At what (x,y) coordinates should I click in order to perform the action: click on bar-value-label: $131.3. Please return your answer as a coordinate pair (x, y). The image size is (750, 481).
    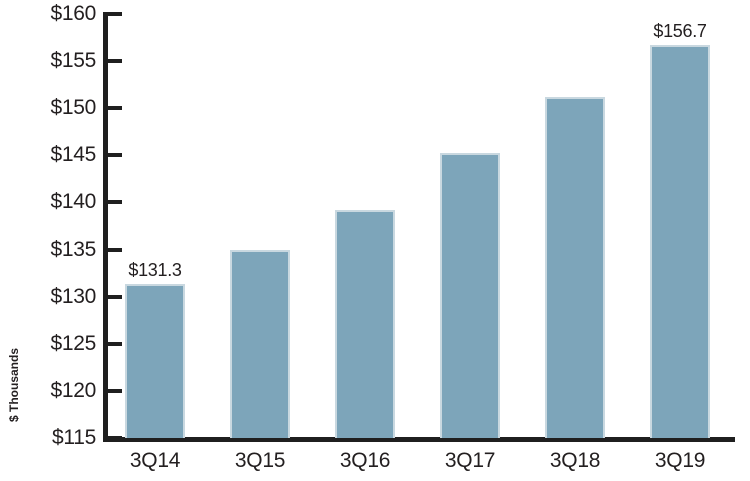
    Looking at the image, I should click on (155, 270).